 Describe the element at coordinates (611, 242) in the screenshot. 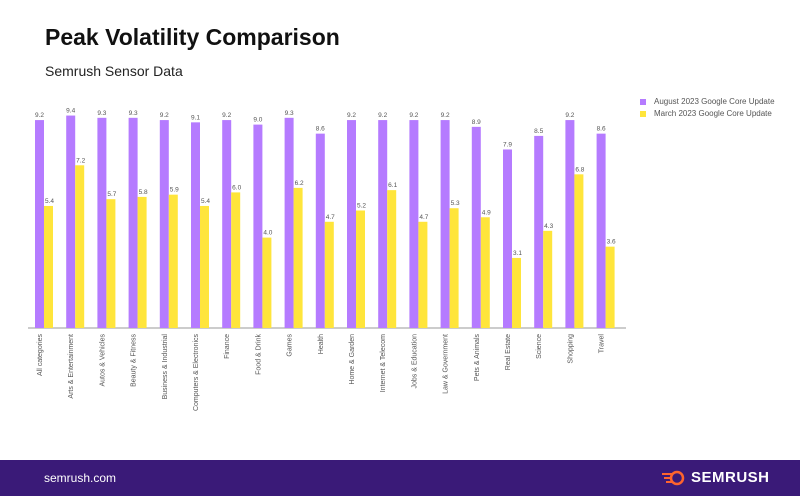

I see `data-label: 3.6` at that location.